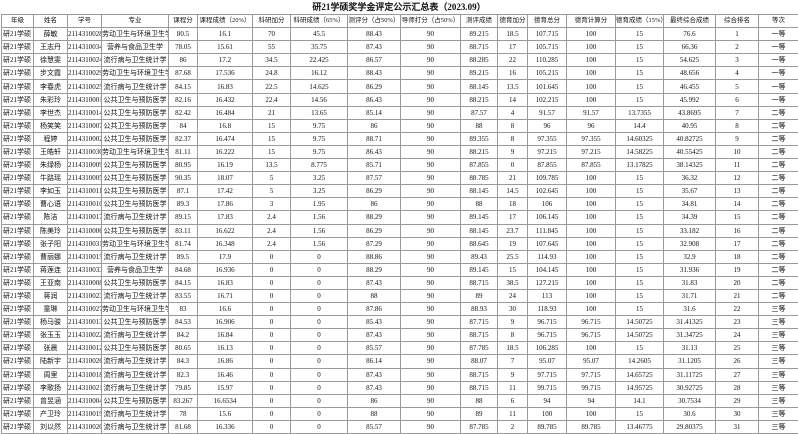 This screenshot has width=798, height=434. Describe the element at coordinates (183, 309) in the screenshot. I see `cell-course-score: 83` at that location.